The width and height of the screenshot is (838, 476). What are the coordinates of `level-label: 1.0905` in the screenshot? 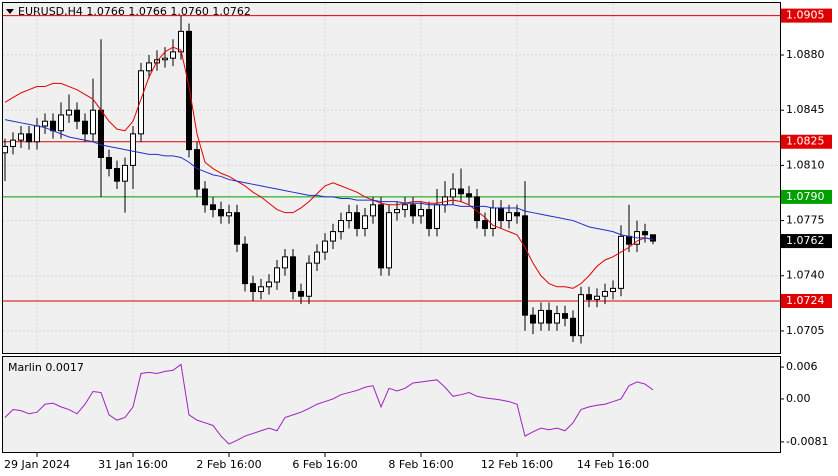 It's located at (805, 15).